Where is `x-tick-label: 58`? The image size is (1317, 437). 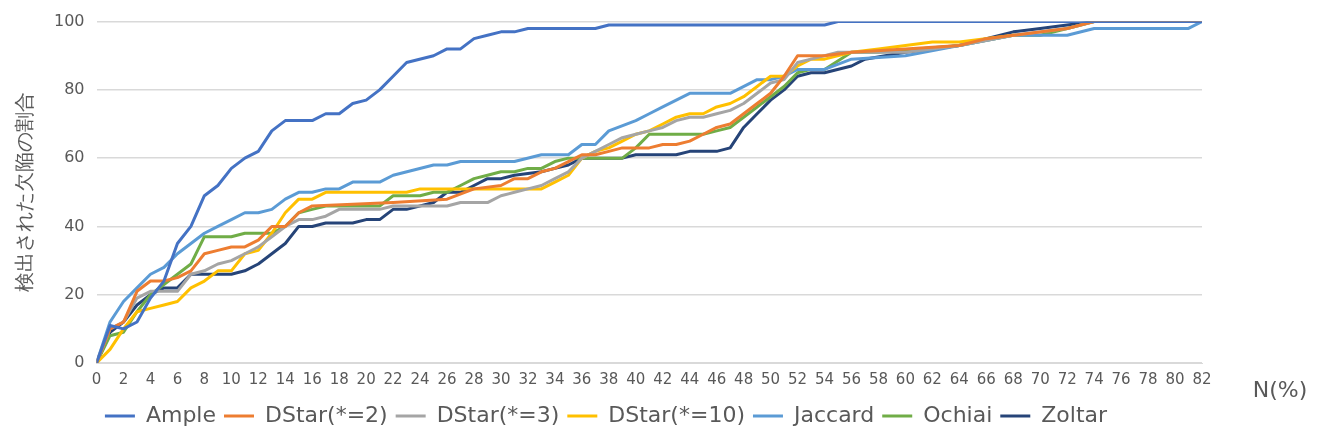 x-tick-label: 58 is located at coordinates (878, 378).